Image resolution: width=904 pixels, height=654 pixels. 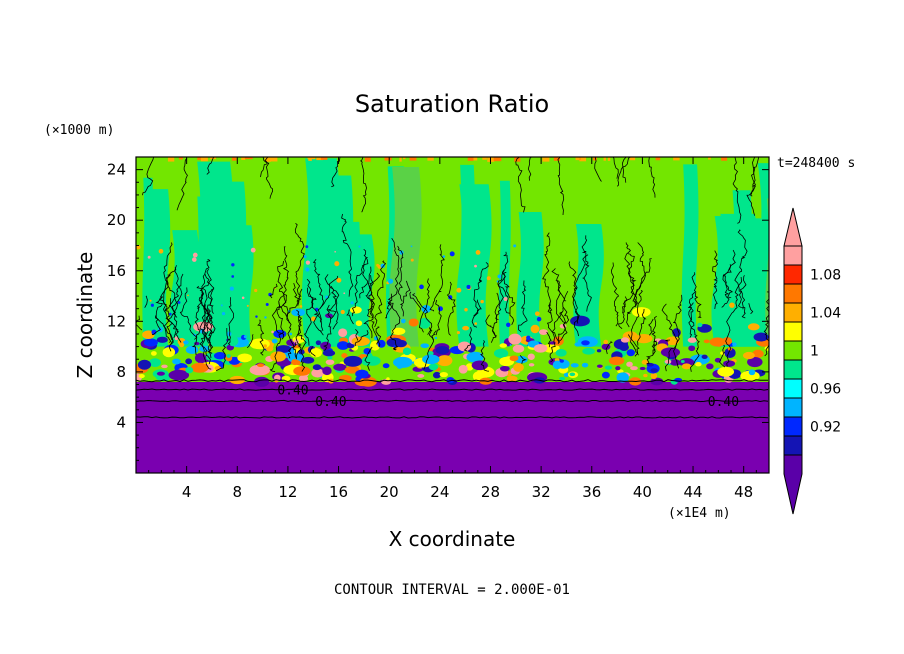 What do you see at coordinates (452, 104) in the screenshot?
I see `chart-title: Saturation Ratio` at bounding box center [452, 104].